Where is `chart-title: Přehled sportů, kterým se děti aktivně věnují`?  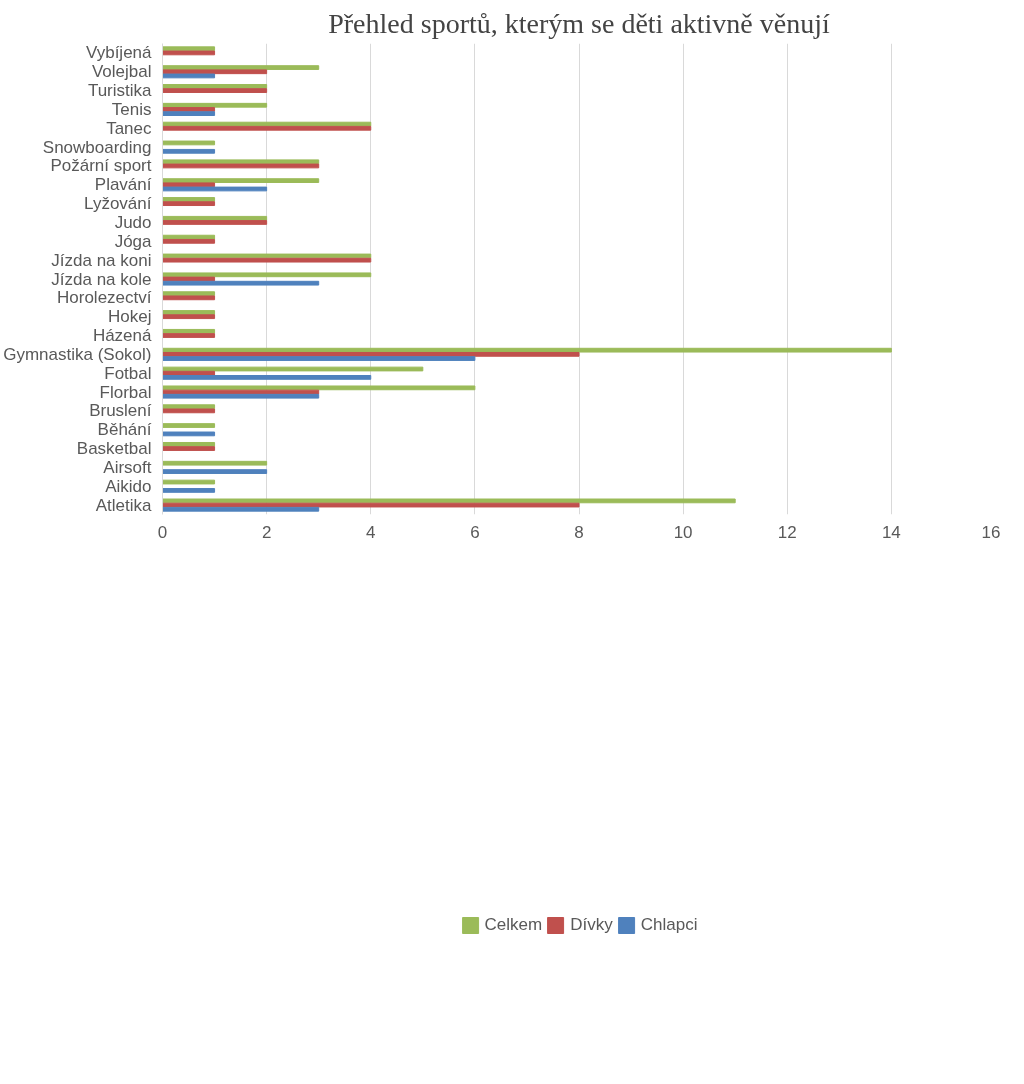
chart-title: Přehled sportů, kterým se děti aktivně věnují is located at coordinates (579, 23).